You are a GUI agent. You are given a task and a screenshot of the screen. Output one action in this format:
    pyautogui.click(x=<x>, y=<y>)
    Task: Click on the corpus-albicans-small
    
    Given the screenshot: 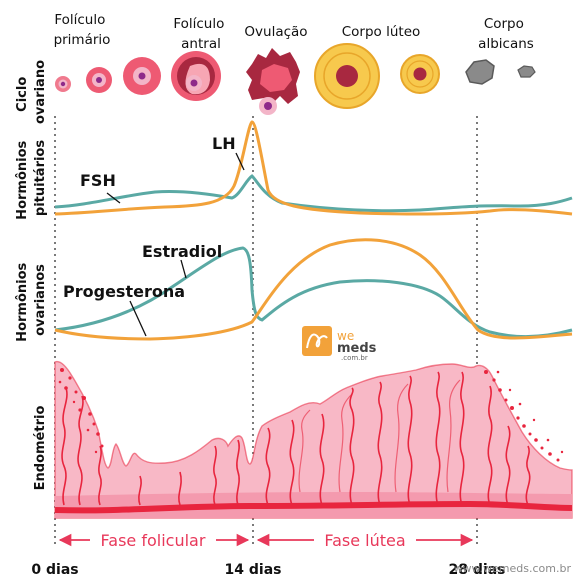 What is the action you would take?
    pyautogui.click(x=526, y=71)
    